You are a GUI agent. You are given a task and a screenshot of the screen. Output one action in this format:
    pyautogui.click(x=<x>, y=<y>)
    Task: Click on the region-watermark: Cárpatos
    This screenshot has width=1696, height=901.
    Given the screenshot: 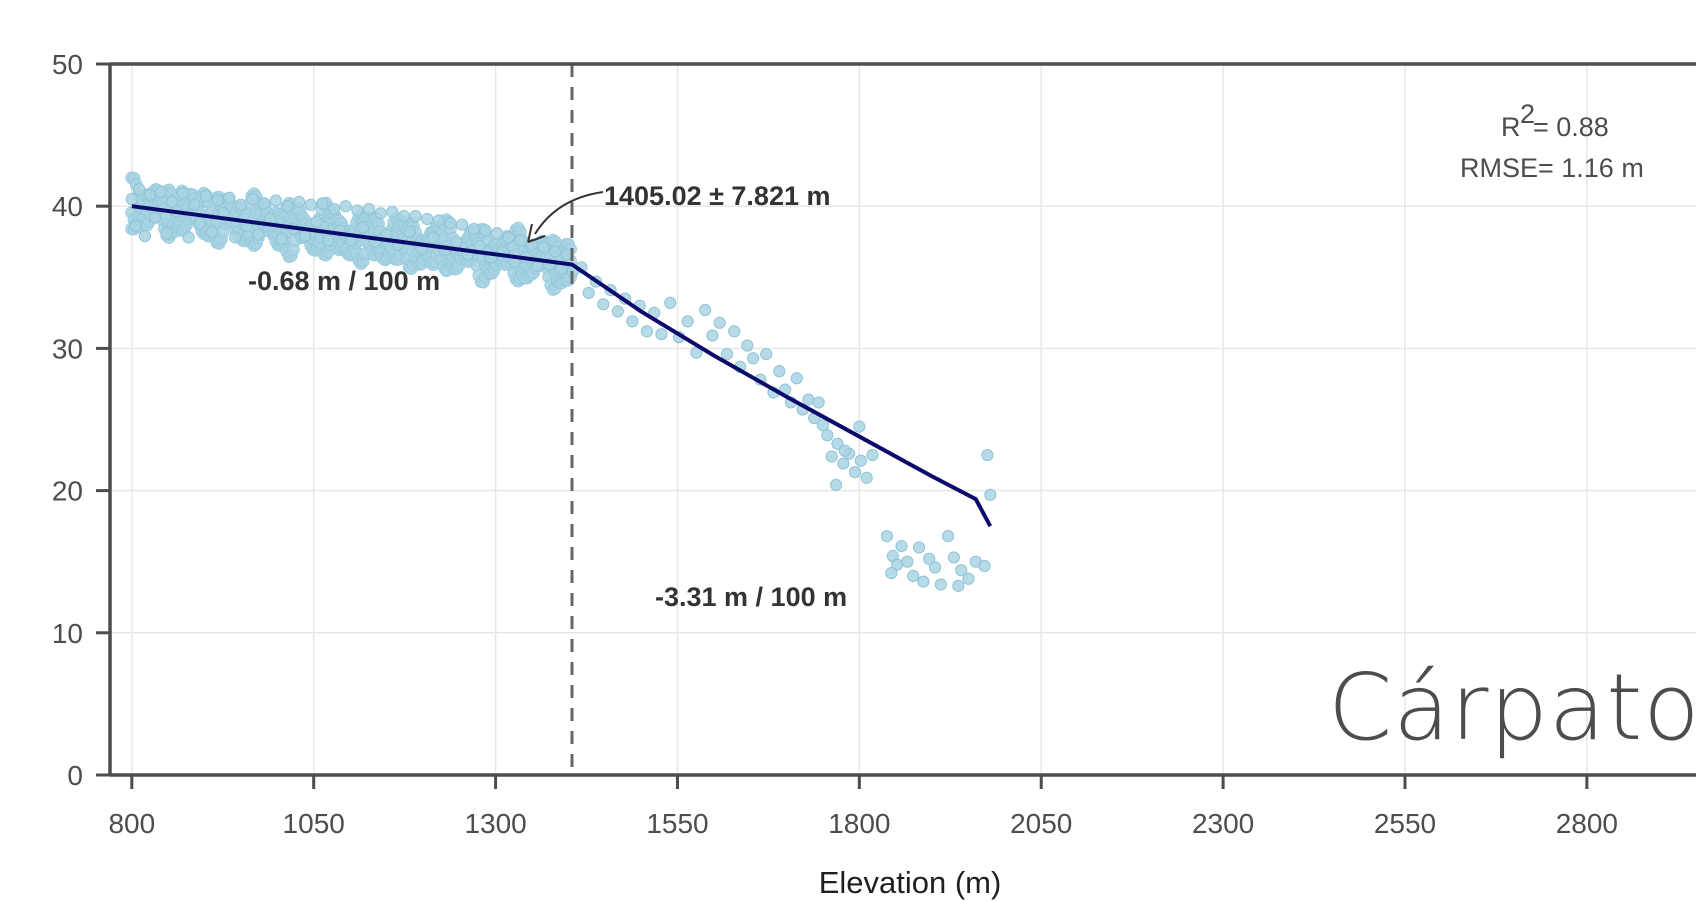 What is the action you would take?
    pyautogui.click(x=1512, y=707)
    